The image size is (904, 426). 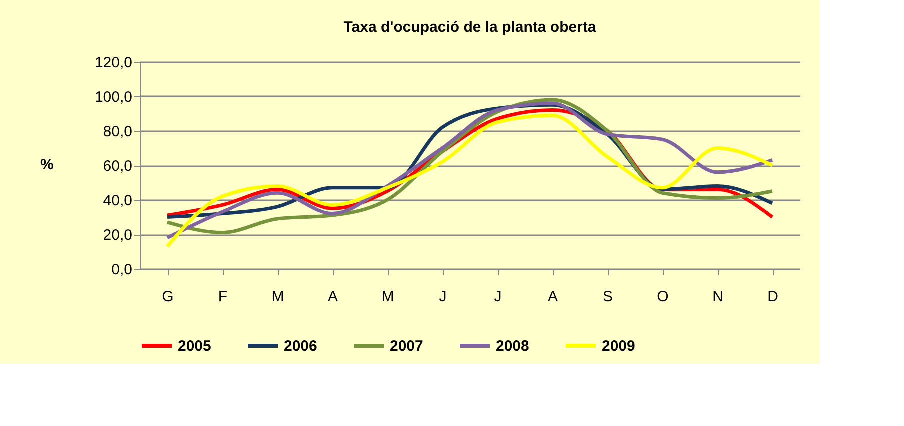 I want to click on chart-title: Taxa d'ocupació de la planta oberta, so click(x=470, y=27).